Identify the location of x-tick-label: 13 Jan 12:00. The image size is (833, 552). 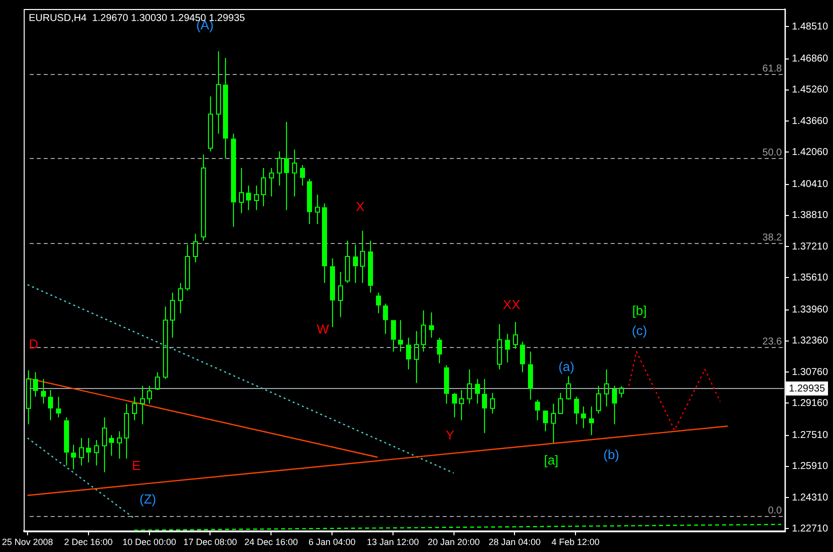
(392, 542).